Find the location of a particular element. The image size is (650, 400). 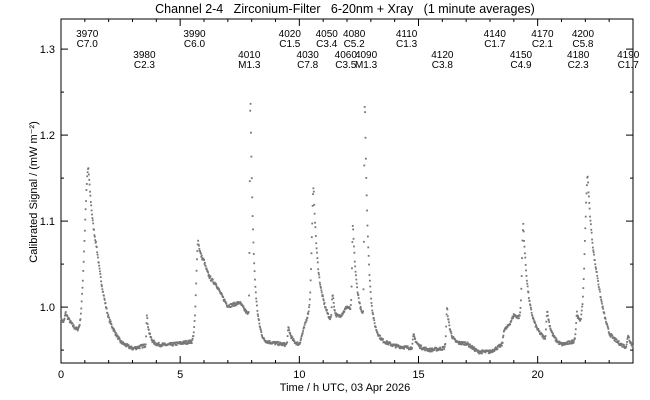

flare-number: 4030 is located at coordinates (308, 55).